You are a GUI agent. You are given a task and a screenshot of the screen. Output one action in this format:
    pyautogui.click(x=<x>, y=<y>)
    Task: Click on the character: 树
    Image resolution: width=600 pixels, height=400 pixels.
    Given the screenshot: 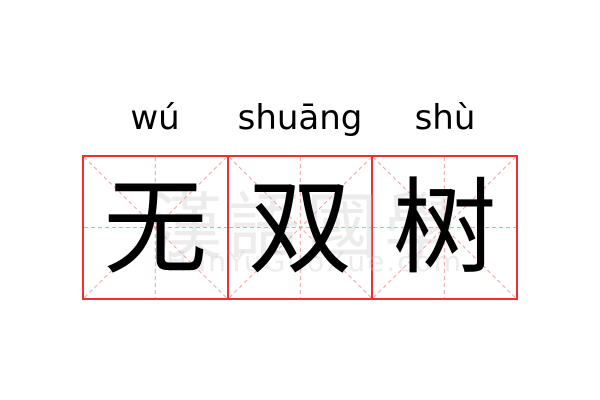 What is the action you would take?
    pyautogui.click(x=444, y=227)
    